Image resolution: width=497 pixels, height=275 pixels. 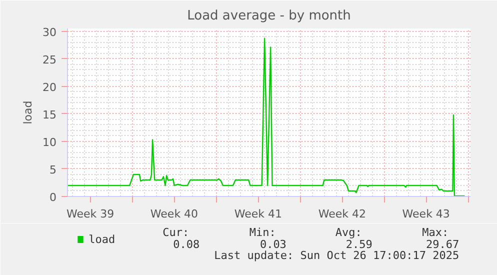 I want to click on y-tick-label: 10, so click(x=49, y=142).